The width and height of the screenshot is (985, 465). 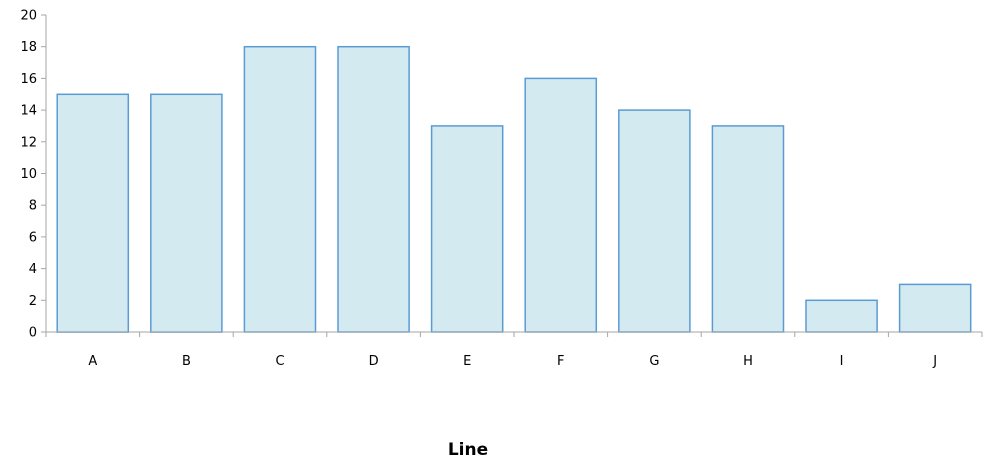 I want to click on y-tick-label-14: 14, so click(x=28, y=111).